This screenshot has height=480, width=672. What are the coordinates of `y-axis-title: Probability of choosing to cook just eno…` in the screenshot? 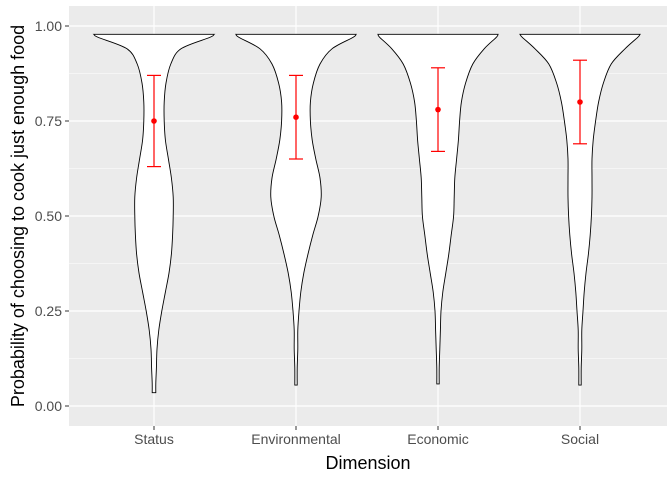 It's located at (18, 216).